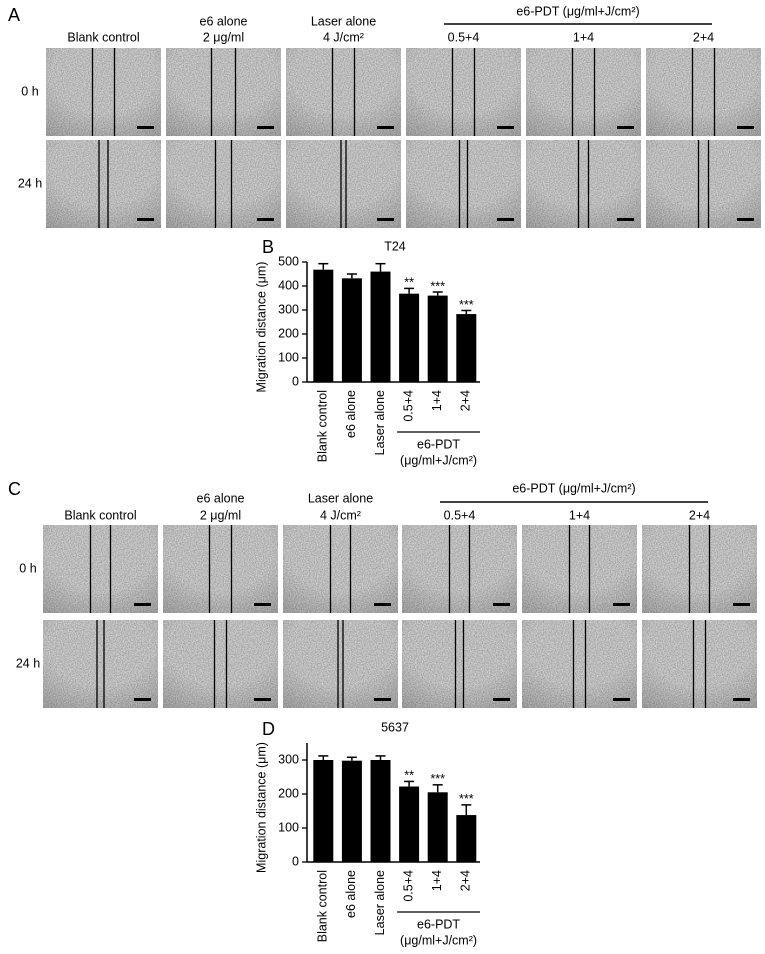  What do you see at coordinates (27, 568) in the screenshot?
I see `row-label: 0 h` at bounding box center [27, 568].